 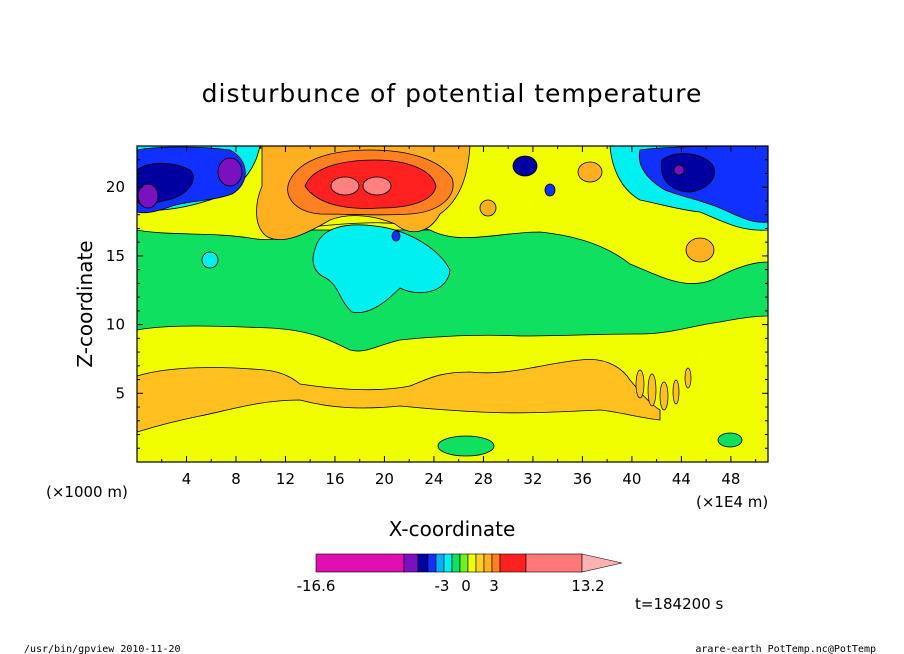 What do you see at coordinates (700, 250) in the screenshot?
I see `warm-spot-right` at bounding box center [700, 250].